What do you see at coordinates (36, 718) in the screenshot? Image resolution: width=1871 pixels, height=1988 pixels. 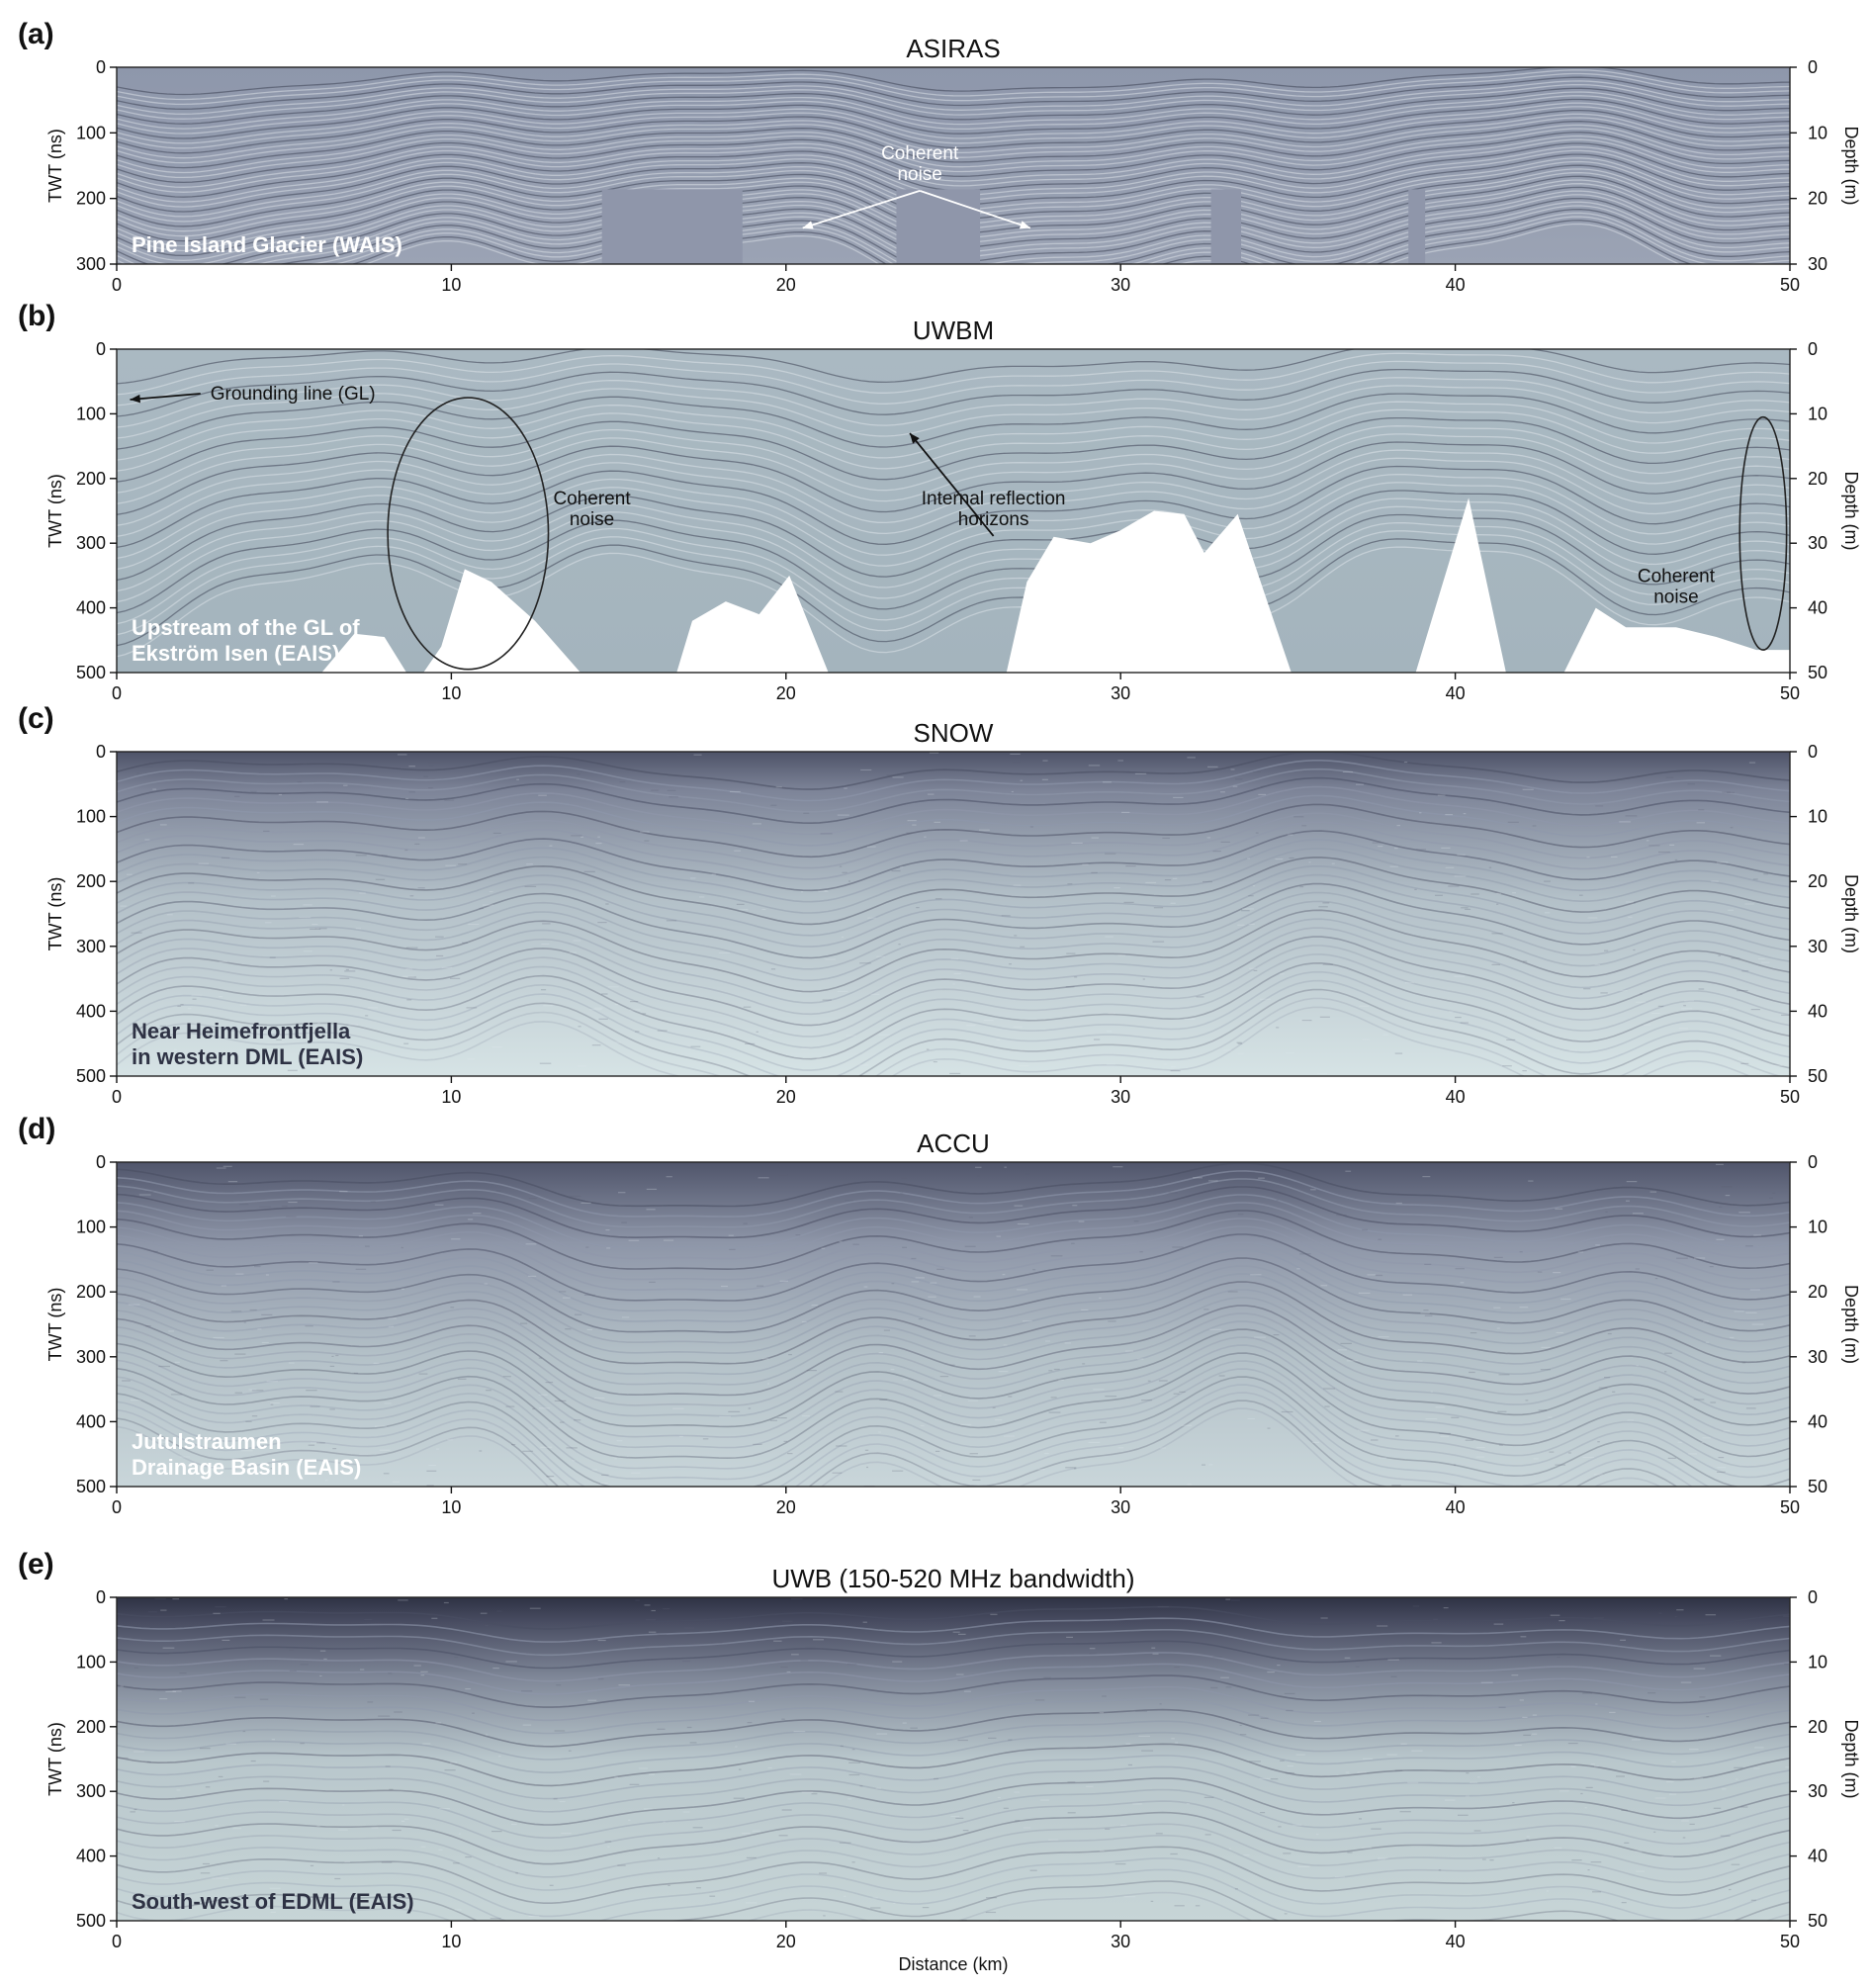 I see `panel-letter: (c)` at bounding box center [36, 718].